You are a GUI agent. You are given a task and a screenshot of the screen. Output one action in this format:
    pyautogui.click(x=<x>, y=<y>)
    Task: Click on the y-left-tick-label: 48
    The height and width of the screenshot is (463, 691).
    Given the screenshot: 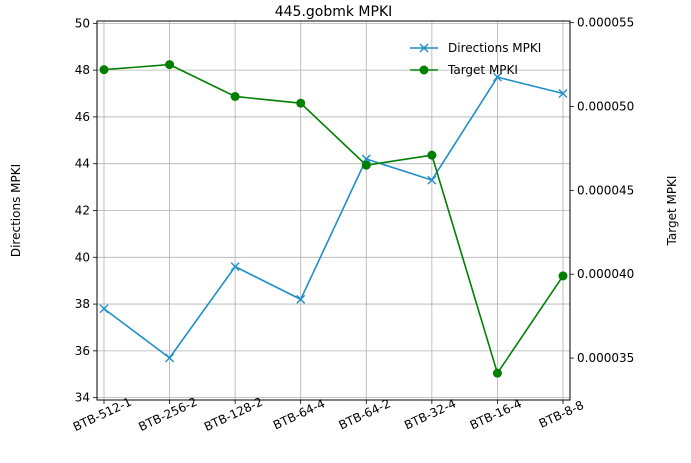 What is the action you would take?
    pyautogui.click(x=82, y=70)
    